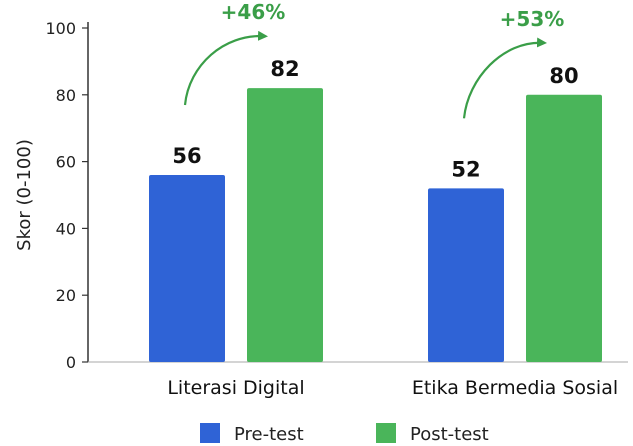 Image resolution: width=633 pixels, height=446 pixels. What do you see at coordinates (66, 162) in the screenshot?
I see `y-tick-label-60: 60` at bounding box center [66, 162].